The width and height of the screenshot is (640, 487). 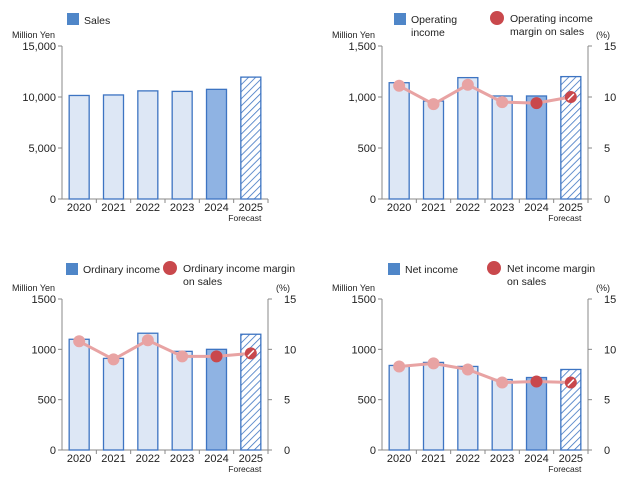 What do you see at coordinates (239, 269) in the screenshot?
I see `legend-line-label: Ordinary income margin` at bounding box center [239, 269].